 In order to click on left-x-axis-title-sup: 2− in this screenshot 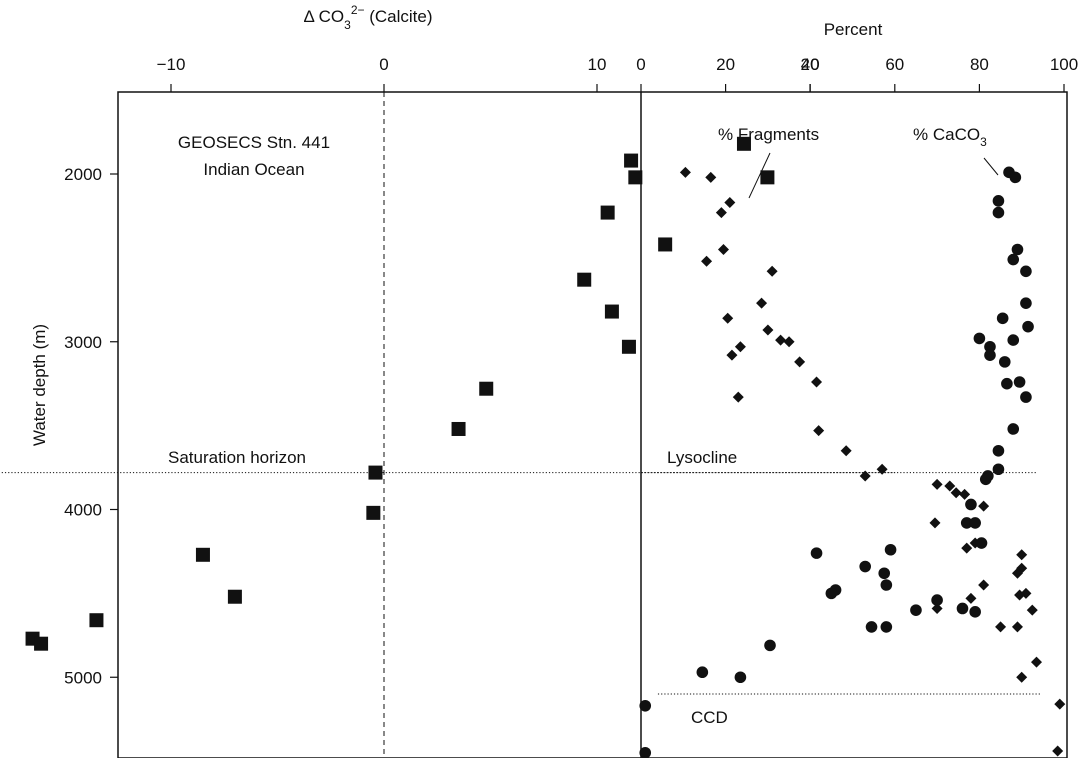, I will do `click(358, 10)`.